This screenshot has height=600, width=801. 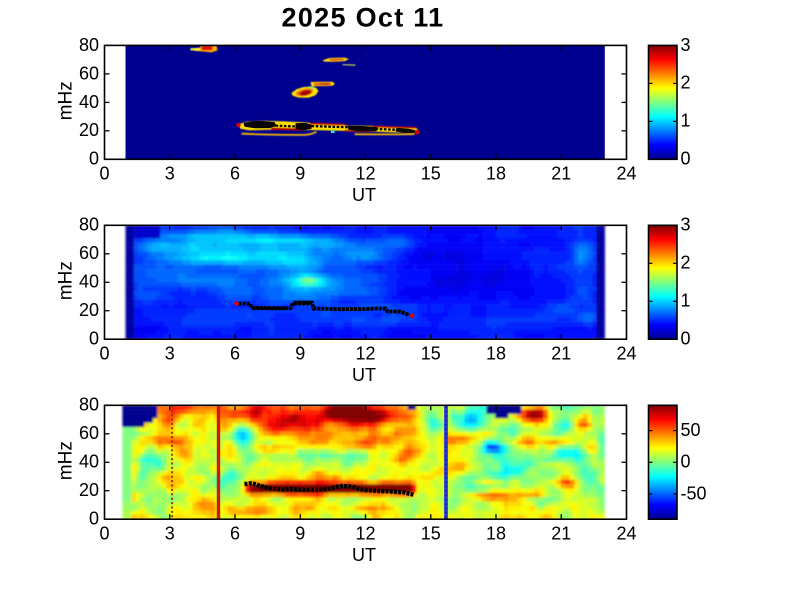 What do you see at coordinates (694, 493) in the screenshot?
I see `svg-text: -50` at bounding box center [694, 493].